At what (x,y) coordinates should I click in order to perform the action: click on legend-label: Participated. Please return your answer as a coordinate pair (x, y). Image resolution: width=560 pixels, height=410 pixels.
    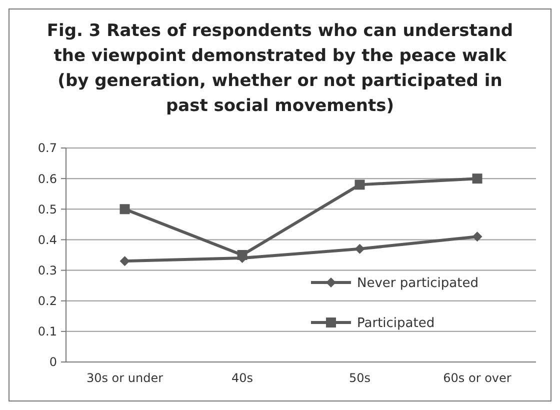
    Looking at the image, I should click on (396, 324).